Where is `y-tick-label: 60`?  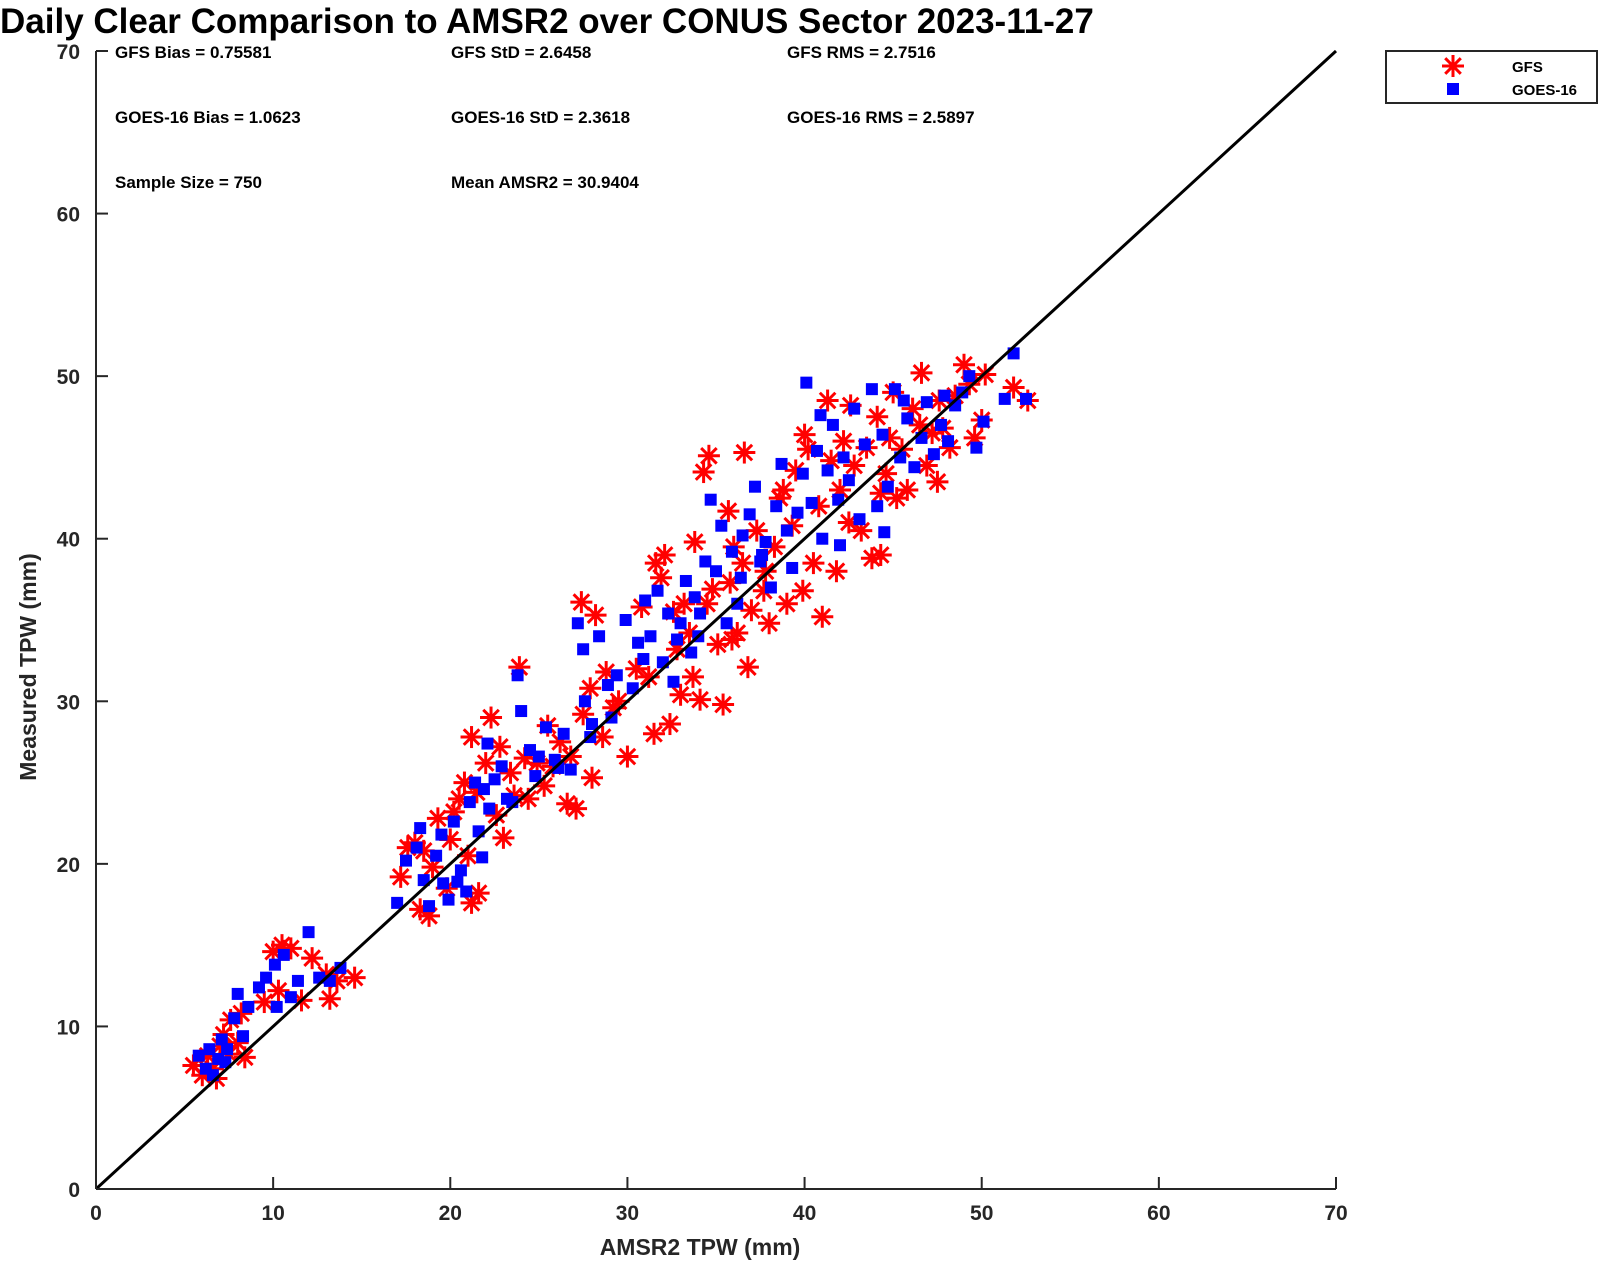
y-tick-label: 60 is located at coordinates (68, 215).